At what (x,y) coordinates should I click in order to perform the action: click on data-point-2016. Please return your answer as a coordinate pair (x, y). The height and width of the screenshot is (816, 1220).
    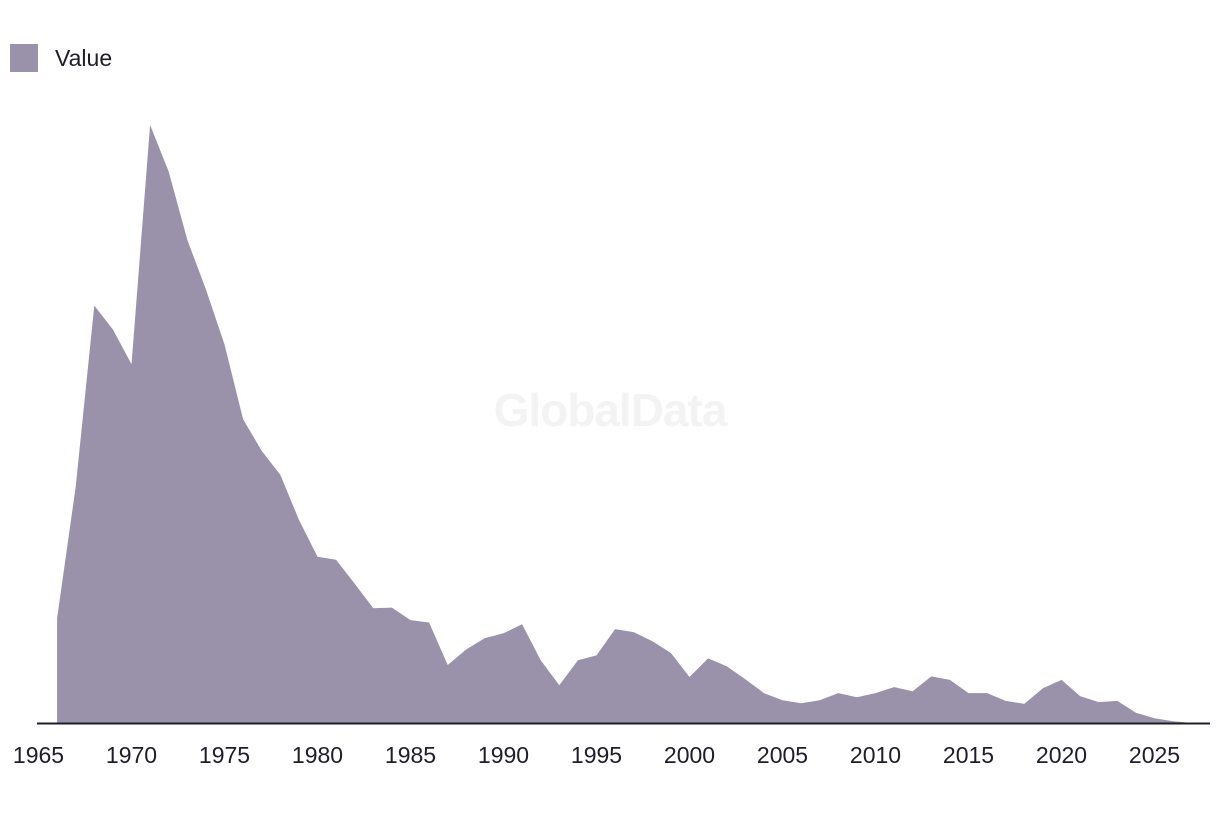
    Looking at the image, I should click on (987, 693).